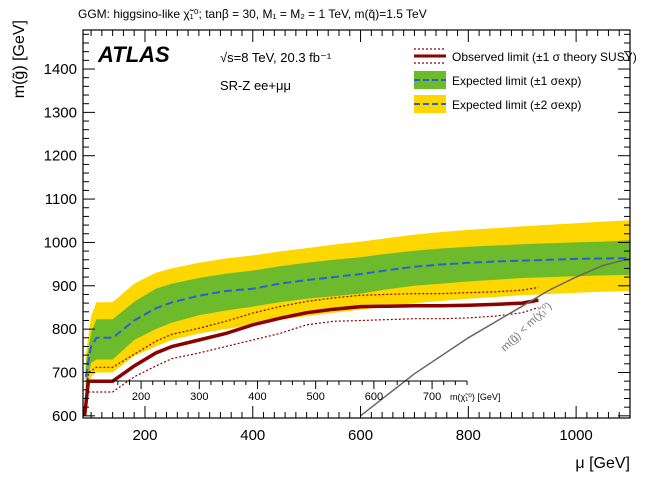 The height and width of the screenshot is (477, 664). Describe the element at coordinates (468, 435) in the screenshot. I see `x-tick-label: 800` at that location.